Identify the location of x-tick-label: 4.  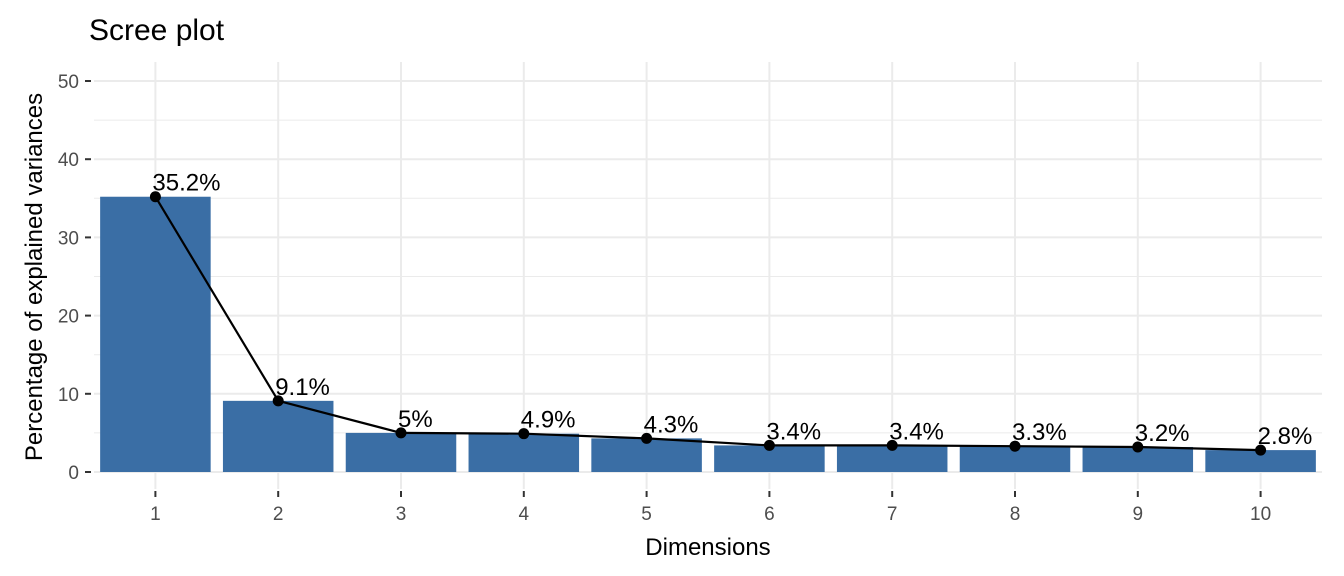
(524, 514).